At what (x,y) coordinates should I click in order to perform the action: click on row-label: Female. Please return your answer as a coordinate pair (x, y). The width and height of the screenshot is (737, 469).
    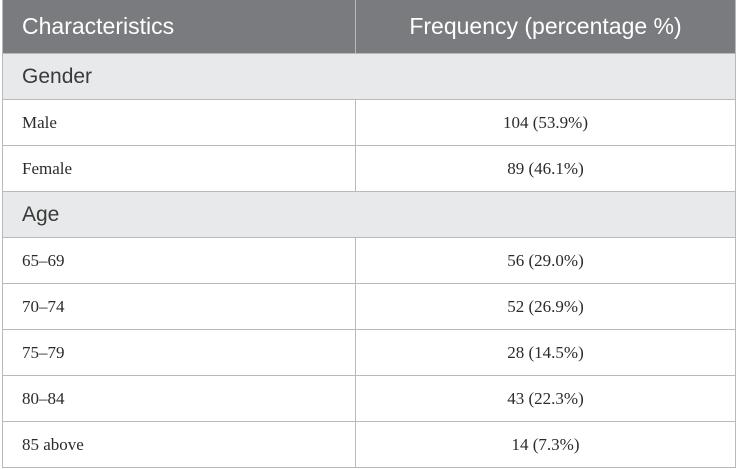
    Looking at the image, I should click on (179, 168).